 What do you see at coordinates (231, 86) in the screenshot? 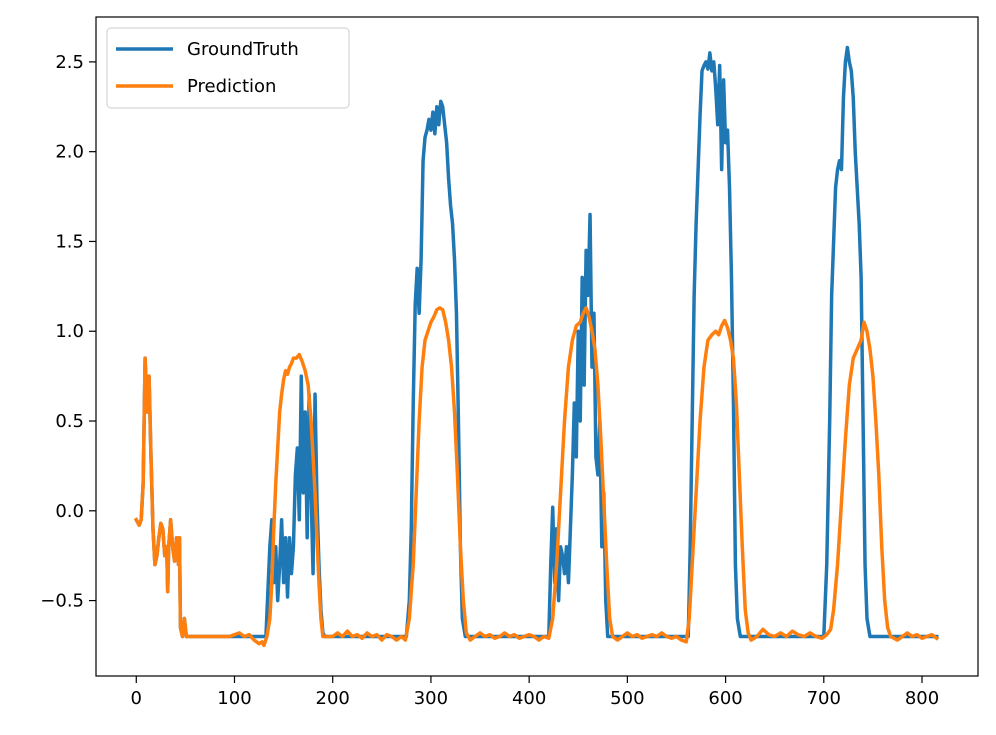
I see `legend-label-prediction: Prediction` at bounding box center [231, 86].